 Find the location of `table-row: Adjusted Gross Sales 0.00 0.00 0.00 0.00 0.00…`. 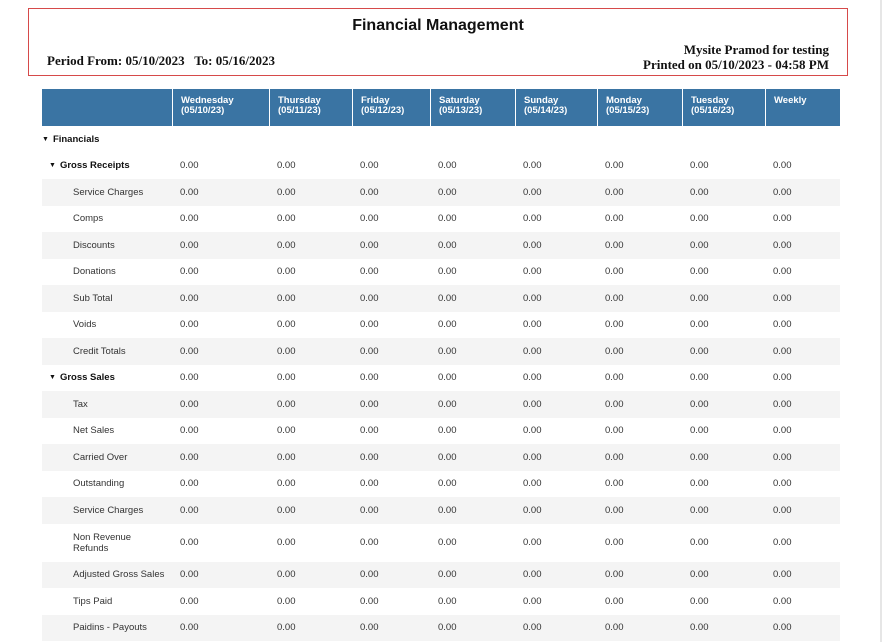

table-row: Adjusted Gross Sales 0.00 0.00 0.00 0.00 0.00… is located at coordinates (441, 574).